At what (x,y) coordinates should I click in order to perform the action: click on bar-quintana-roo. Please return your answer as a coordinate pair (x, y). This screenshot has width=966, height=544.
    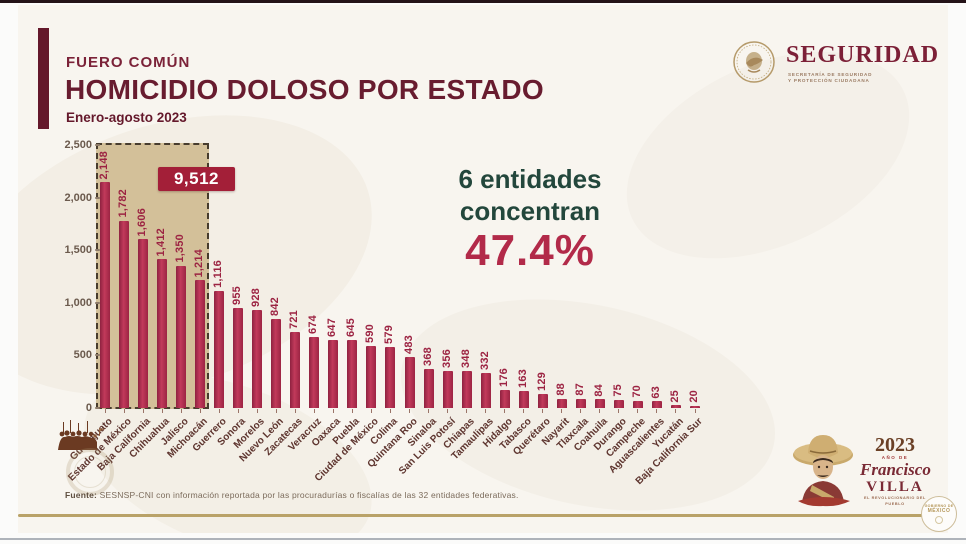
    Looking at the image, I should click on (409, 382).